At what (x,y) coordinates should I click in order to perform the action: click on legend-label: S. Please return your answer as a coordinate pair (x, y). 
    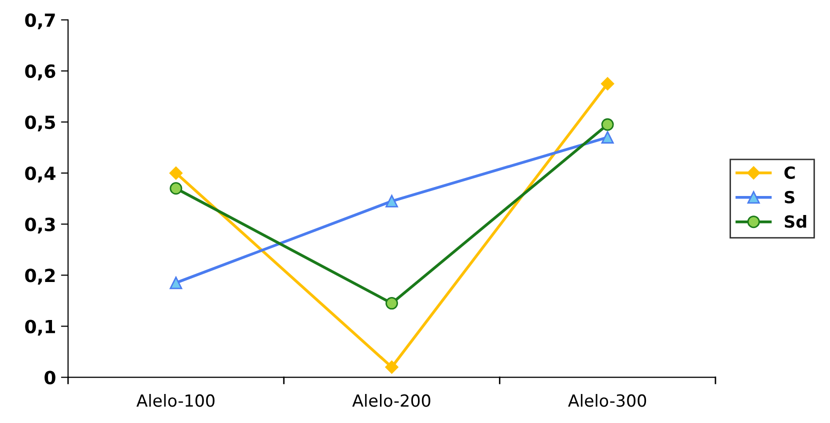
    Looking at the image, I should click on (789, 197).